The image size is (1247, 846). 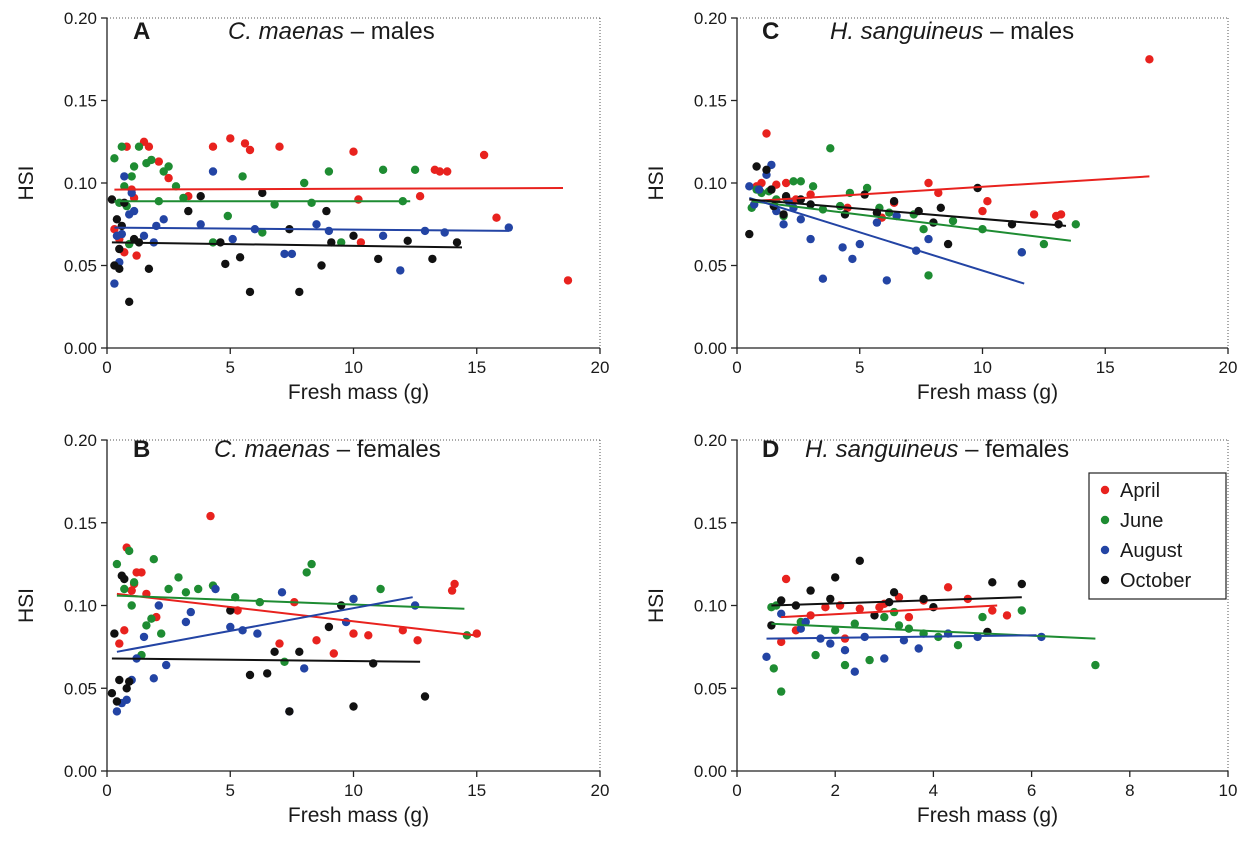 I want to click on x-tick-label: 0, so click(x=106, y=790).